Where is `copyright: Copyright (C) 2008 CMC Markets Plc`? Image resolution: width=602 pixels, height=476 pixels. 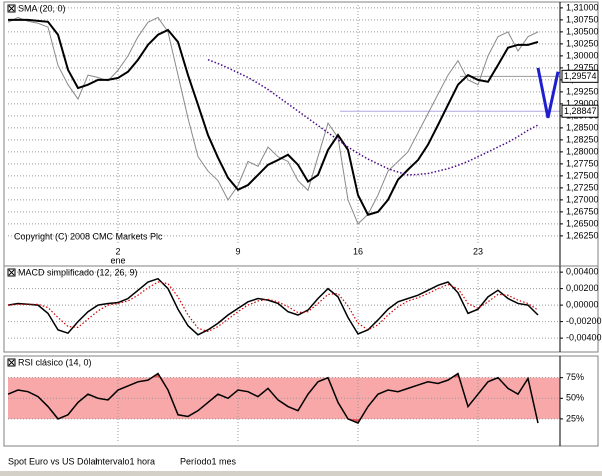
copyright: Copyright (C) 2008 CMC Markets Plc is located at coordinates (88, 236).